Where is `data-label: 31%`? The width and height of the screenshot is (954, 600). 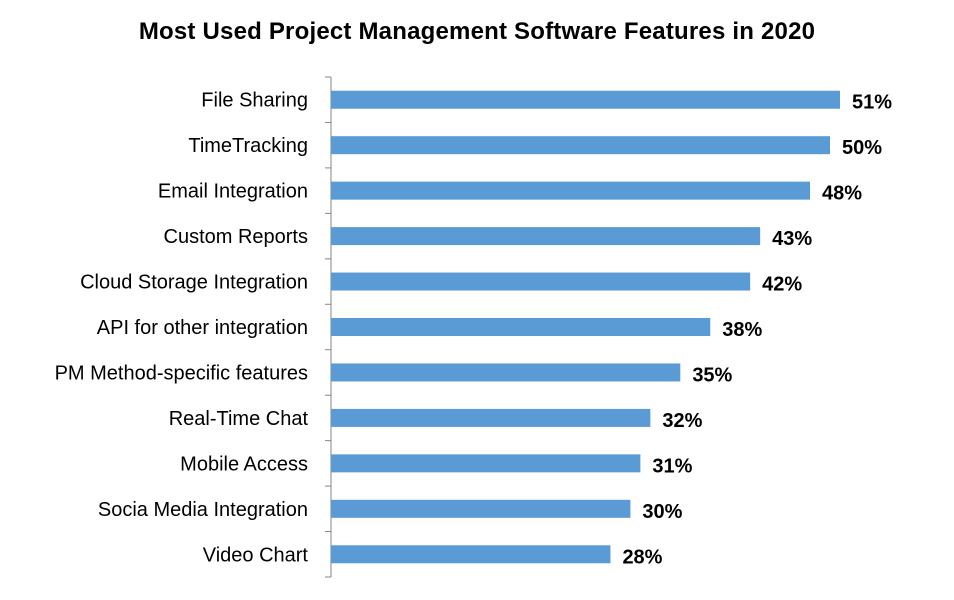
data-label: 31% is located at coordinates (672, 466).